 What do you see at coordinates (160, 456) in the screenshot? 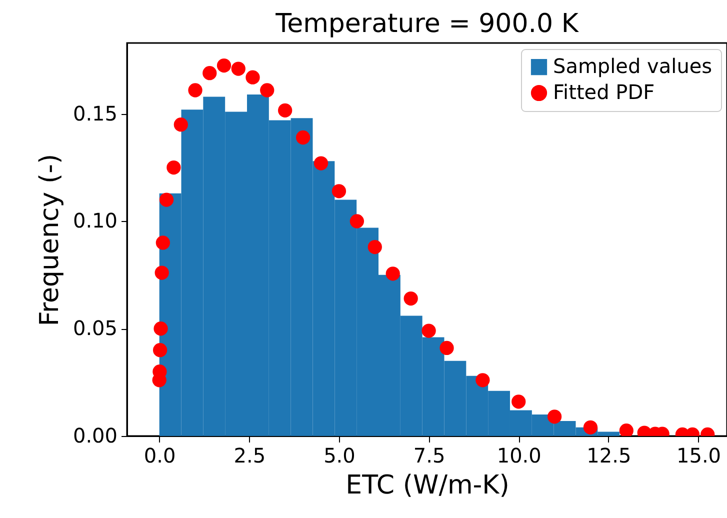
I see `x-tick-label: 0.0` at bounding box center [160, 456].